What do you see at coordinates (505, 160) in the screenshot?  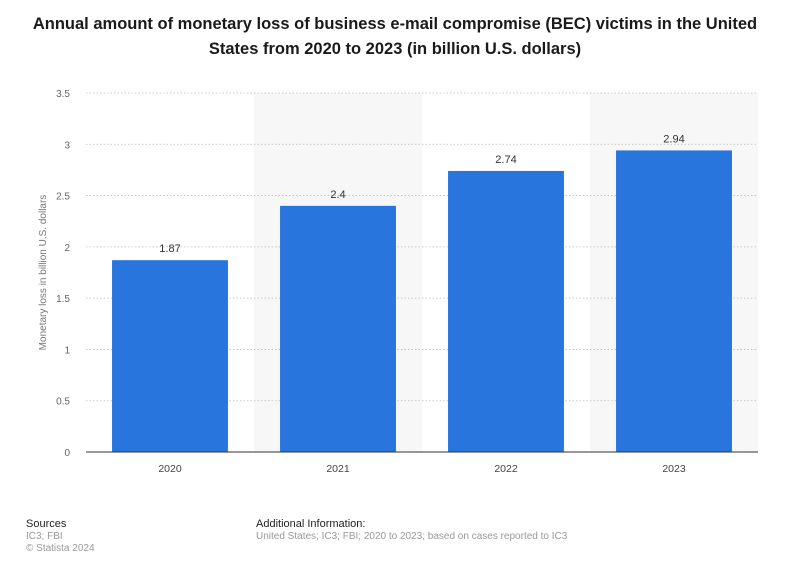 I see `data-label: 2.74` at bounding box center [505, 160].